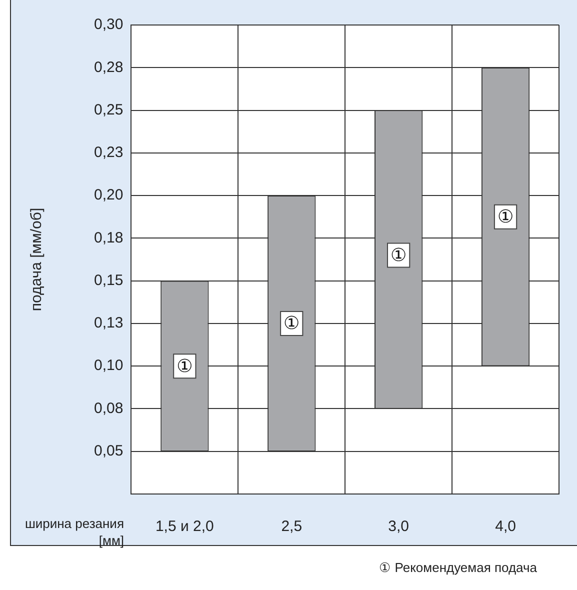 The image size is (577, 590). What do you see at coordinates (291, 527) in the screenshot?
I see `x-tick-label: 2,5` at bounding box center [291, 527].